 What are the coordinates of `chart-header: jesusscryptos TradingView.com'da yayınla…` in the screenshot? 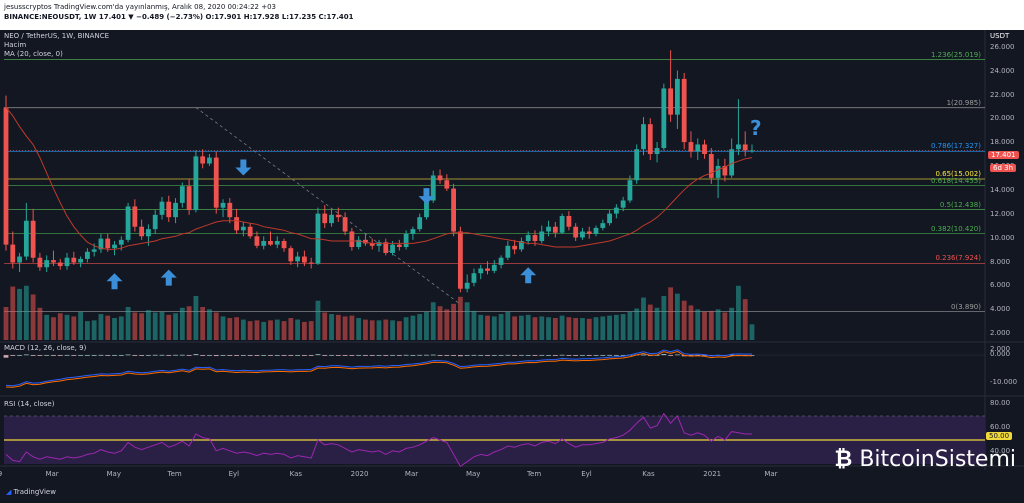 It's located at (512, 15).